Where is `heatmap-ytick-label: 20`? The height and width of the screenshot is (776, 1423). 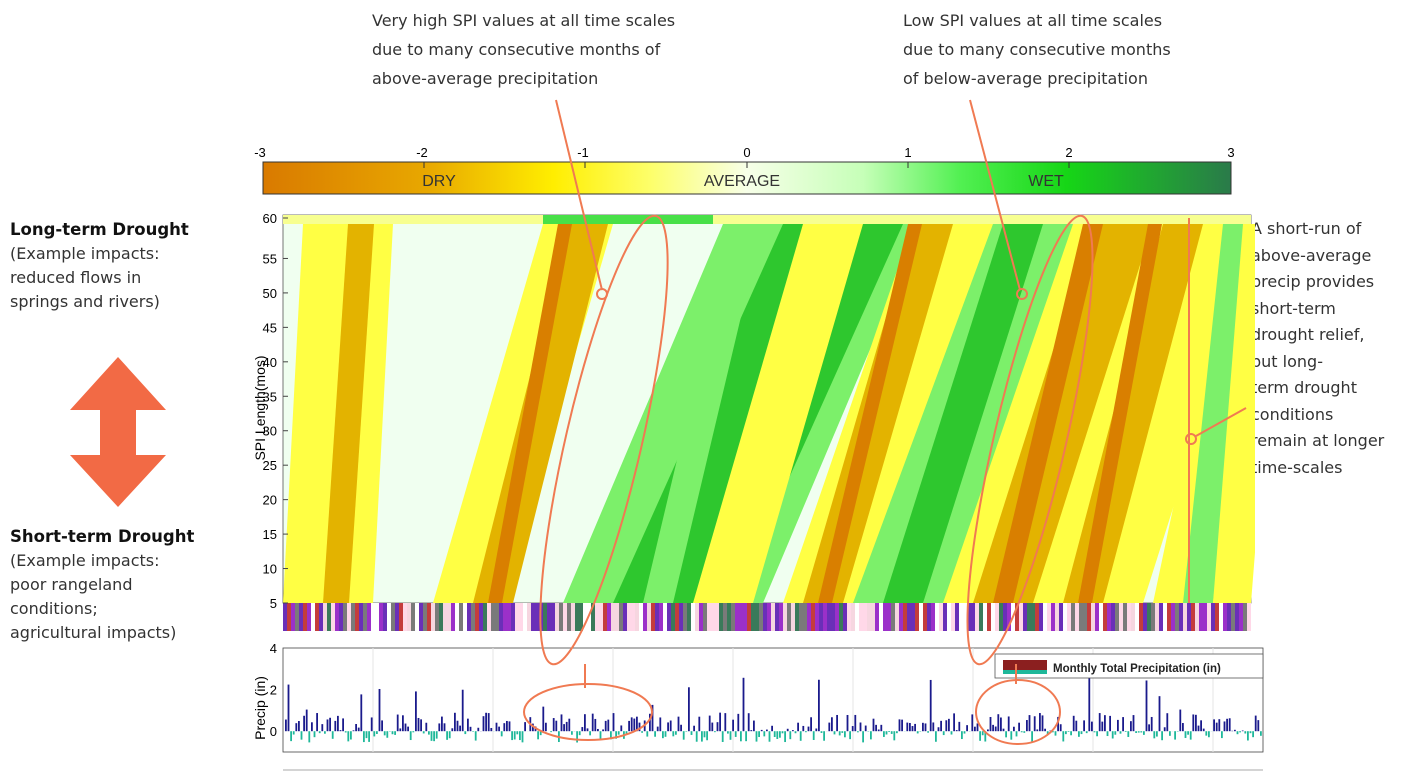
heatmap-ytick-label: 20 is located at coordinates (270, 500).